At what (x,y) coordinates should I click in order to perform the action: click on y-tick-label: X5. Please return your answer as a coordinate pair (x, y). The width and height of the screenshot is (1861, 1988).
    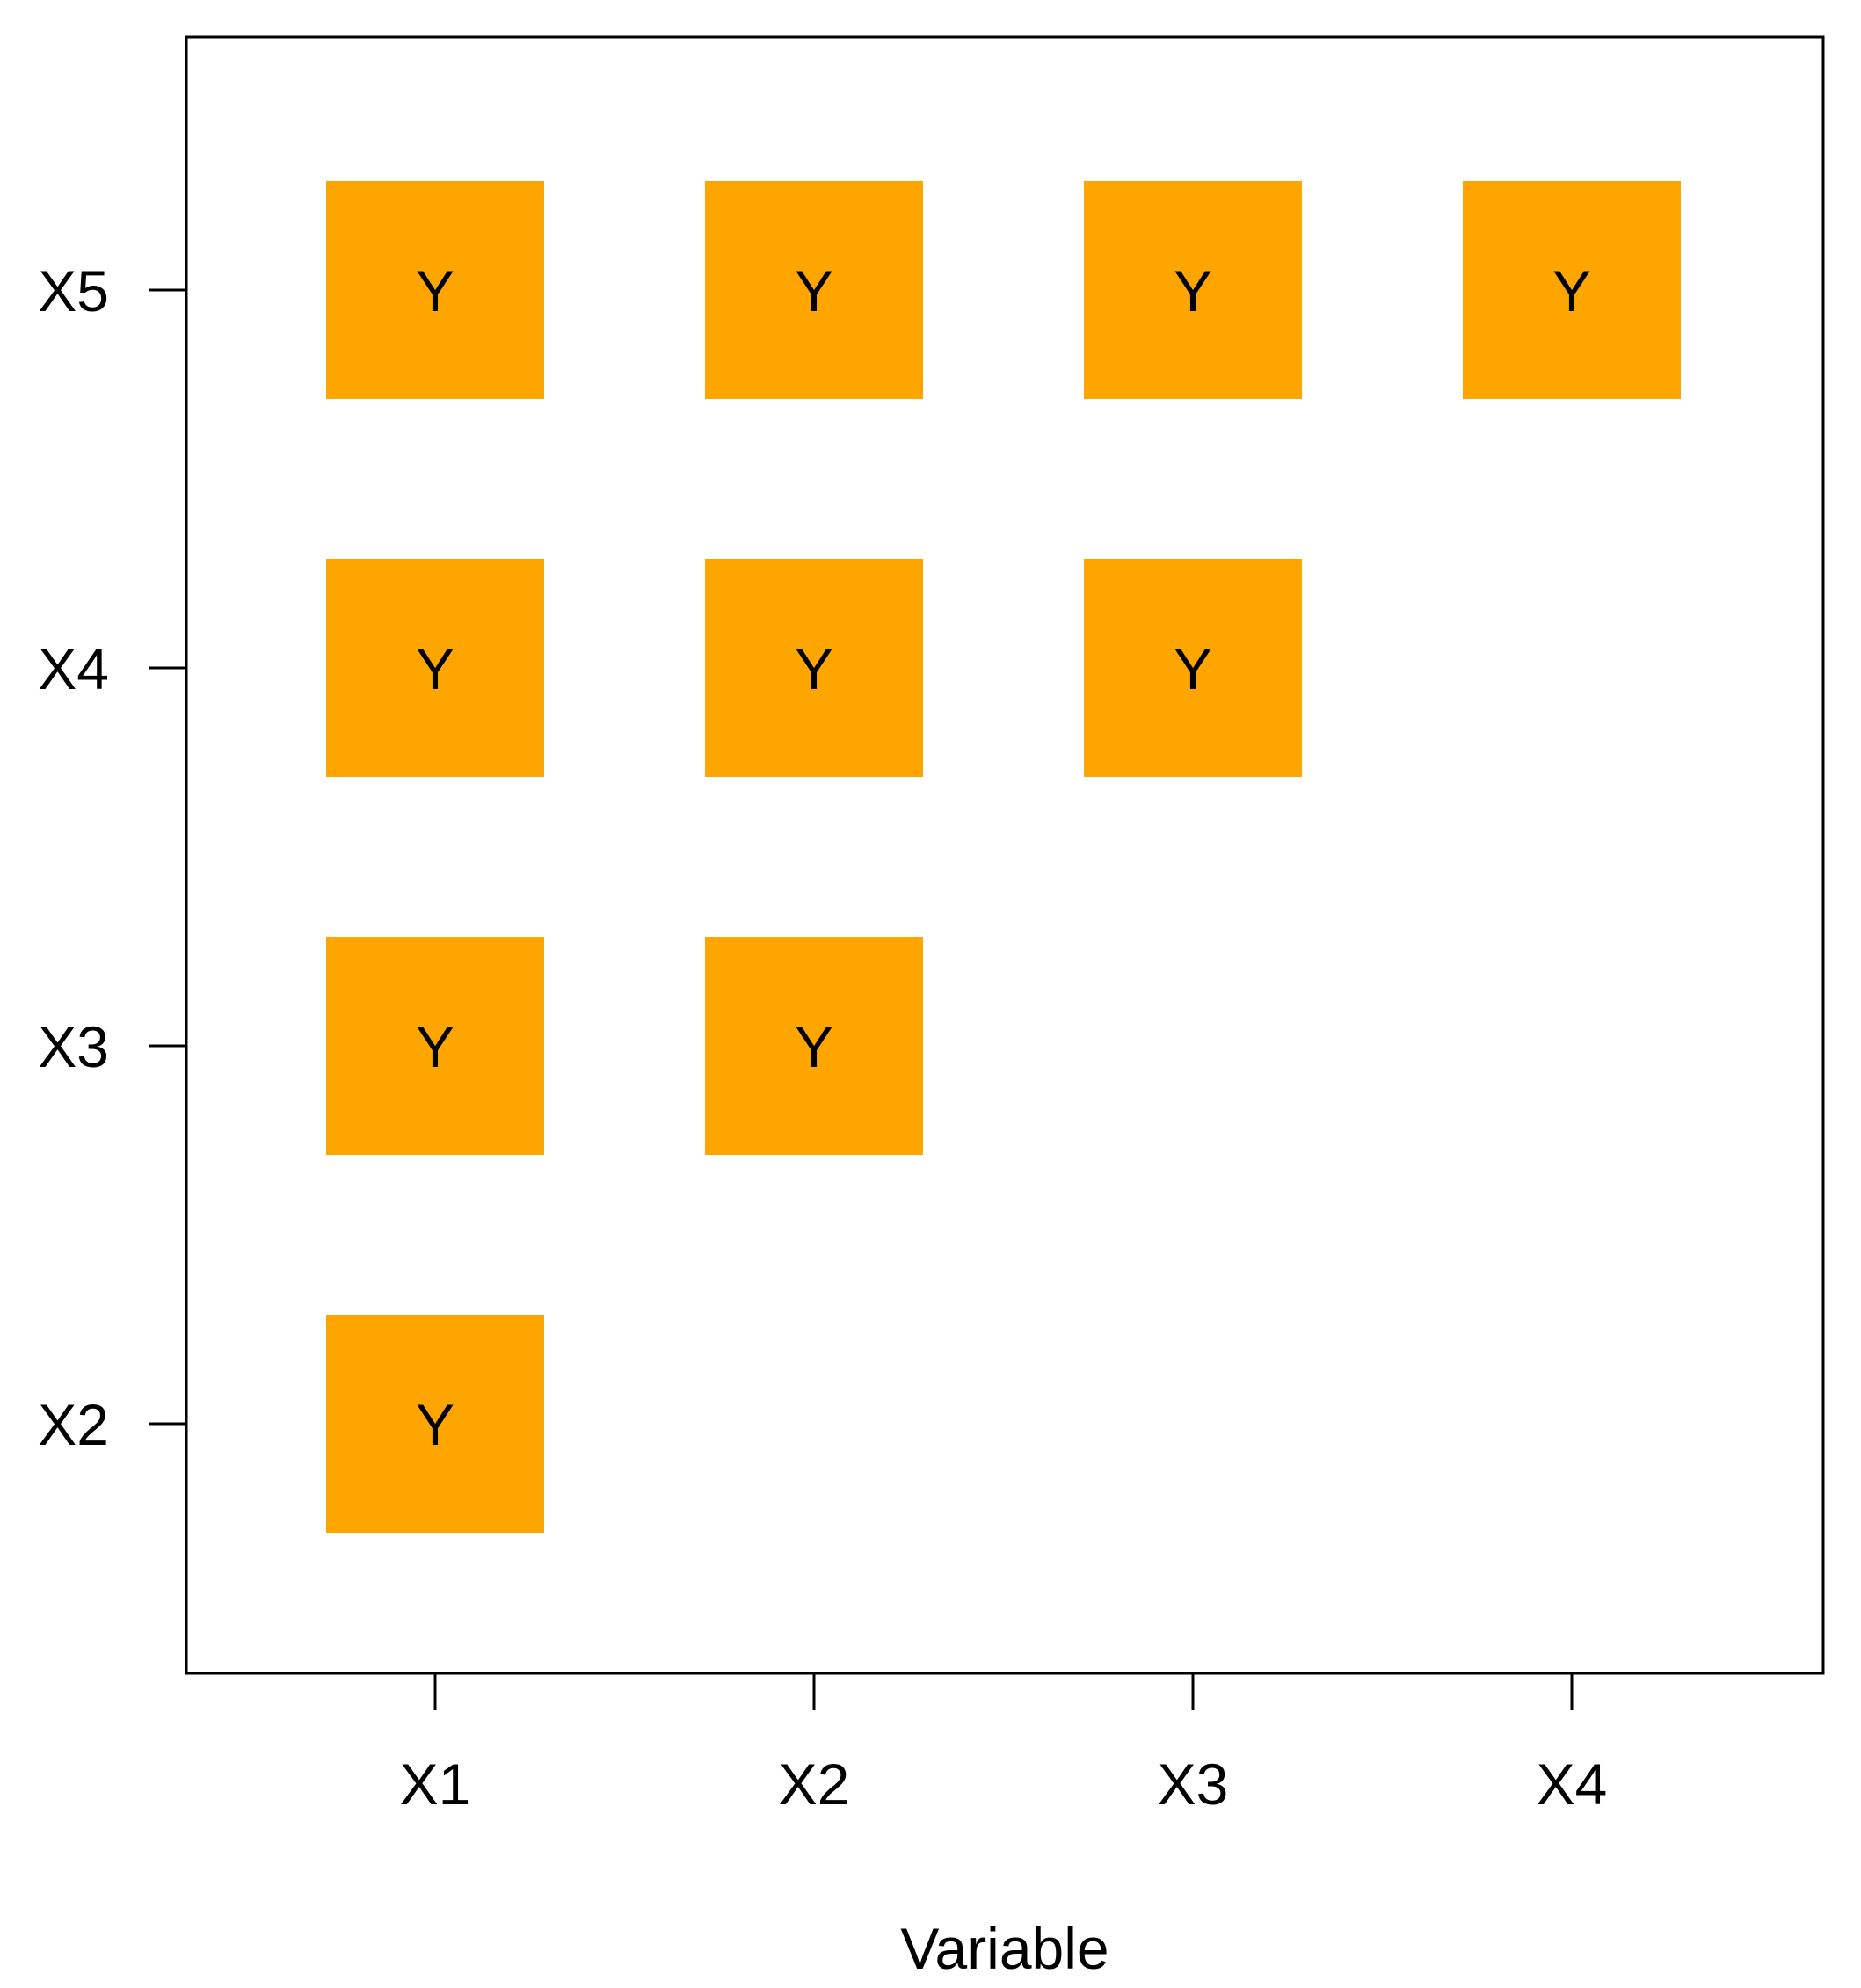
    Looking at the image, I should click on (74, 290).